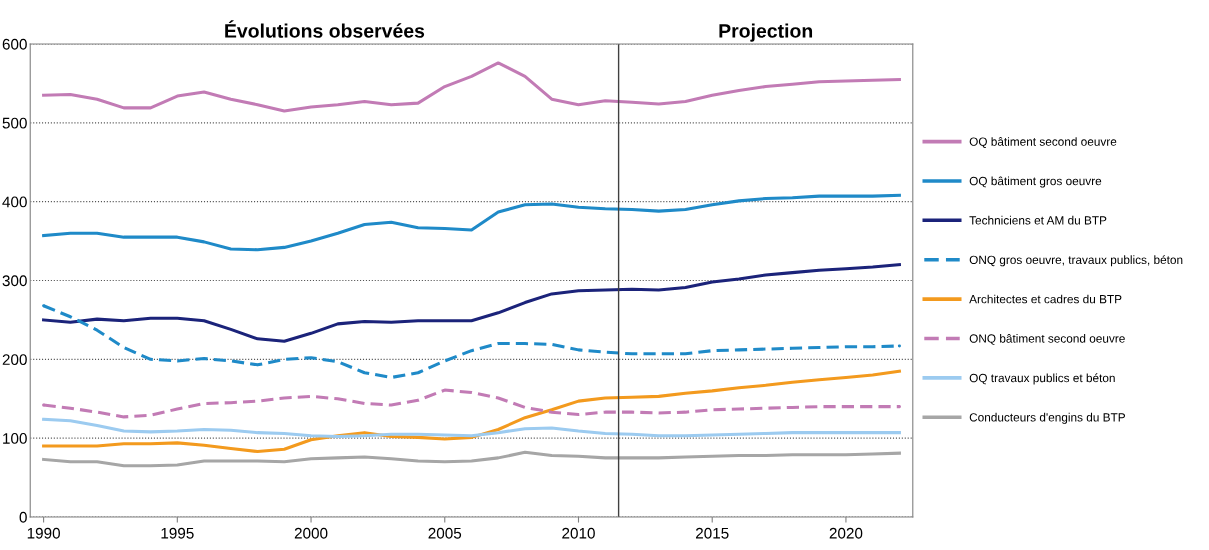 The image size is (1209, 550). Describe the element at coordinates (43, 533) in the screenshot. I see `x-tick-label: 1990` at that location.